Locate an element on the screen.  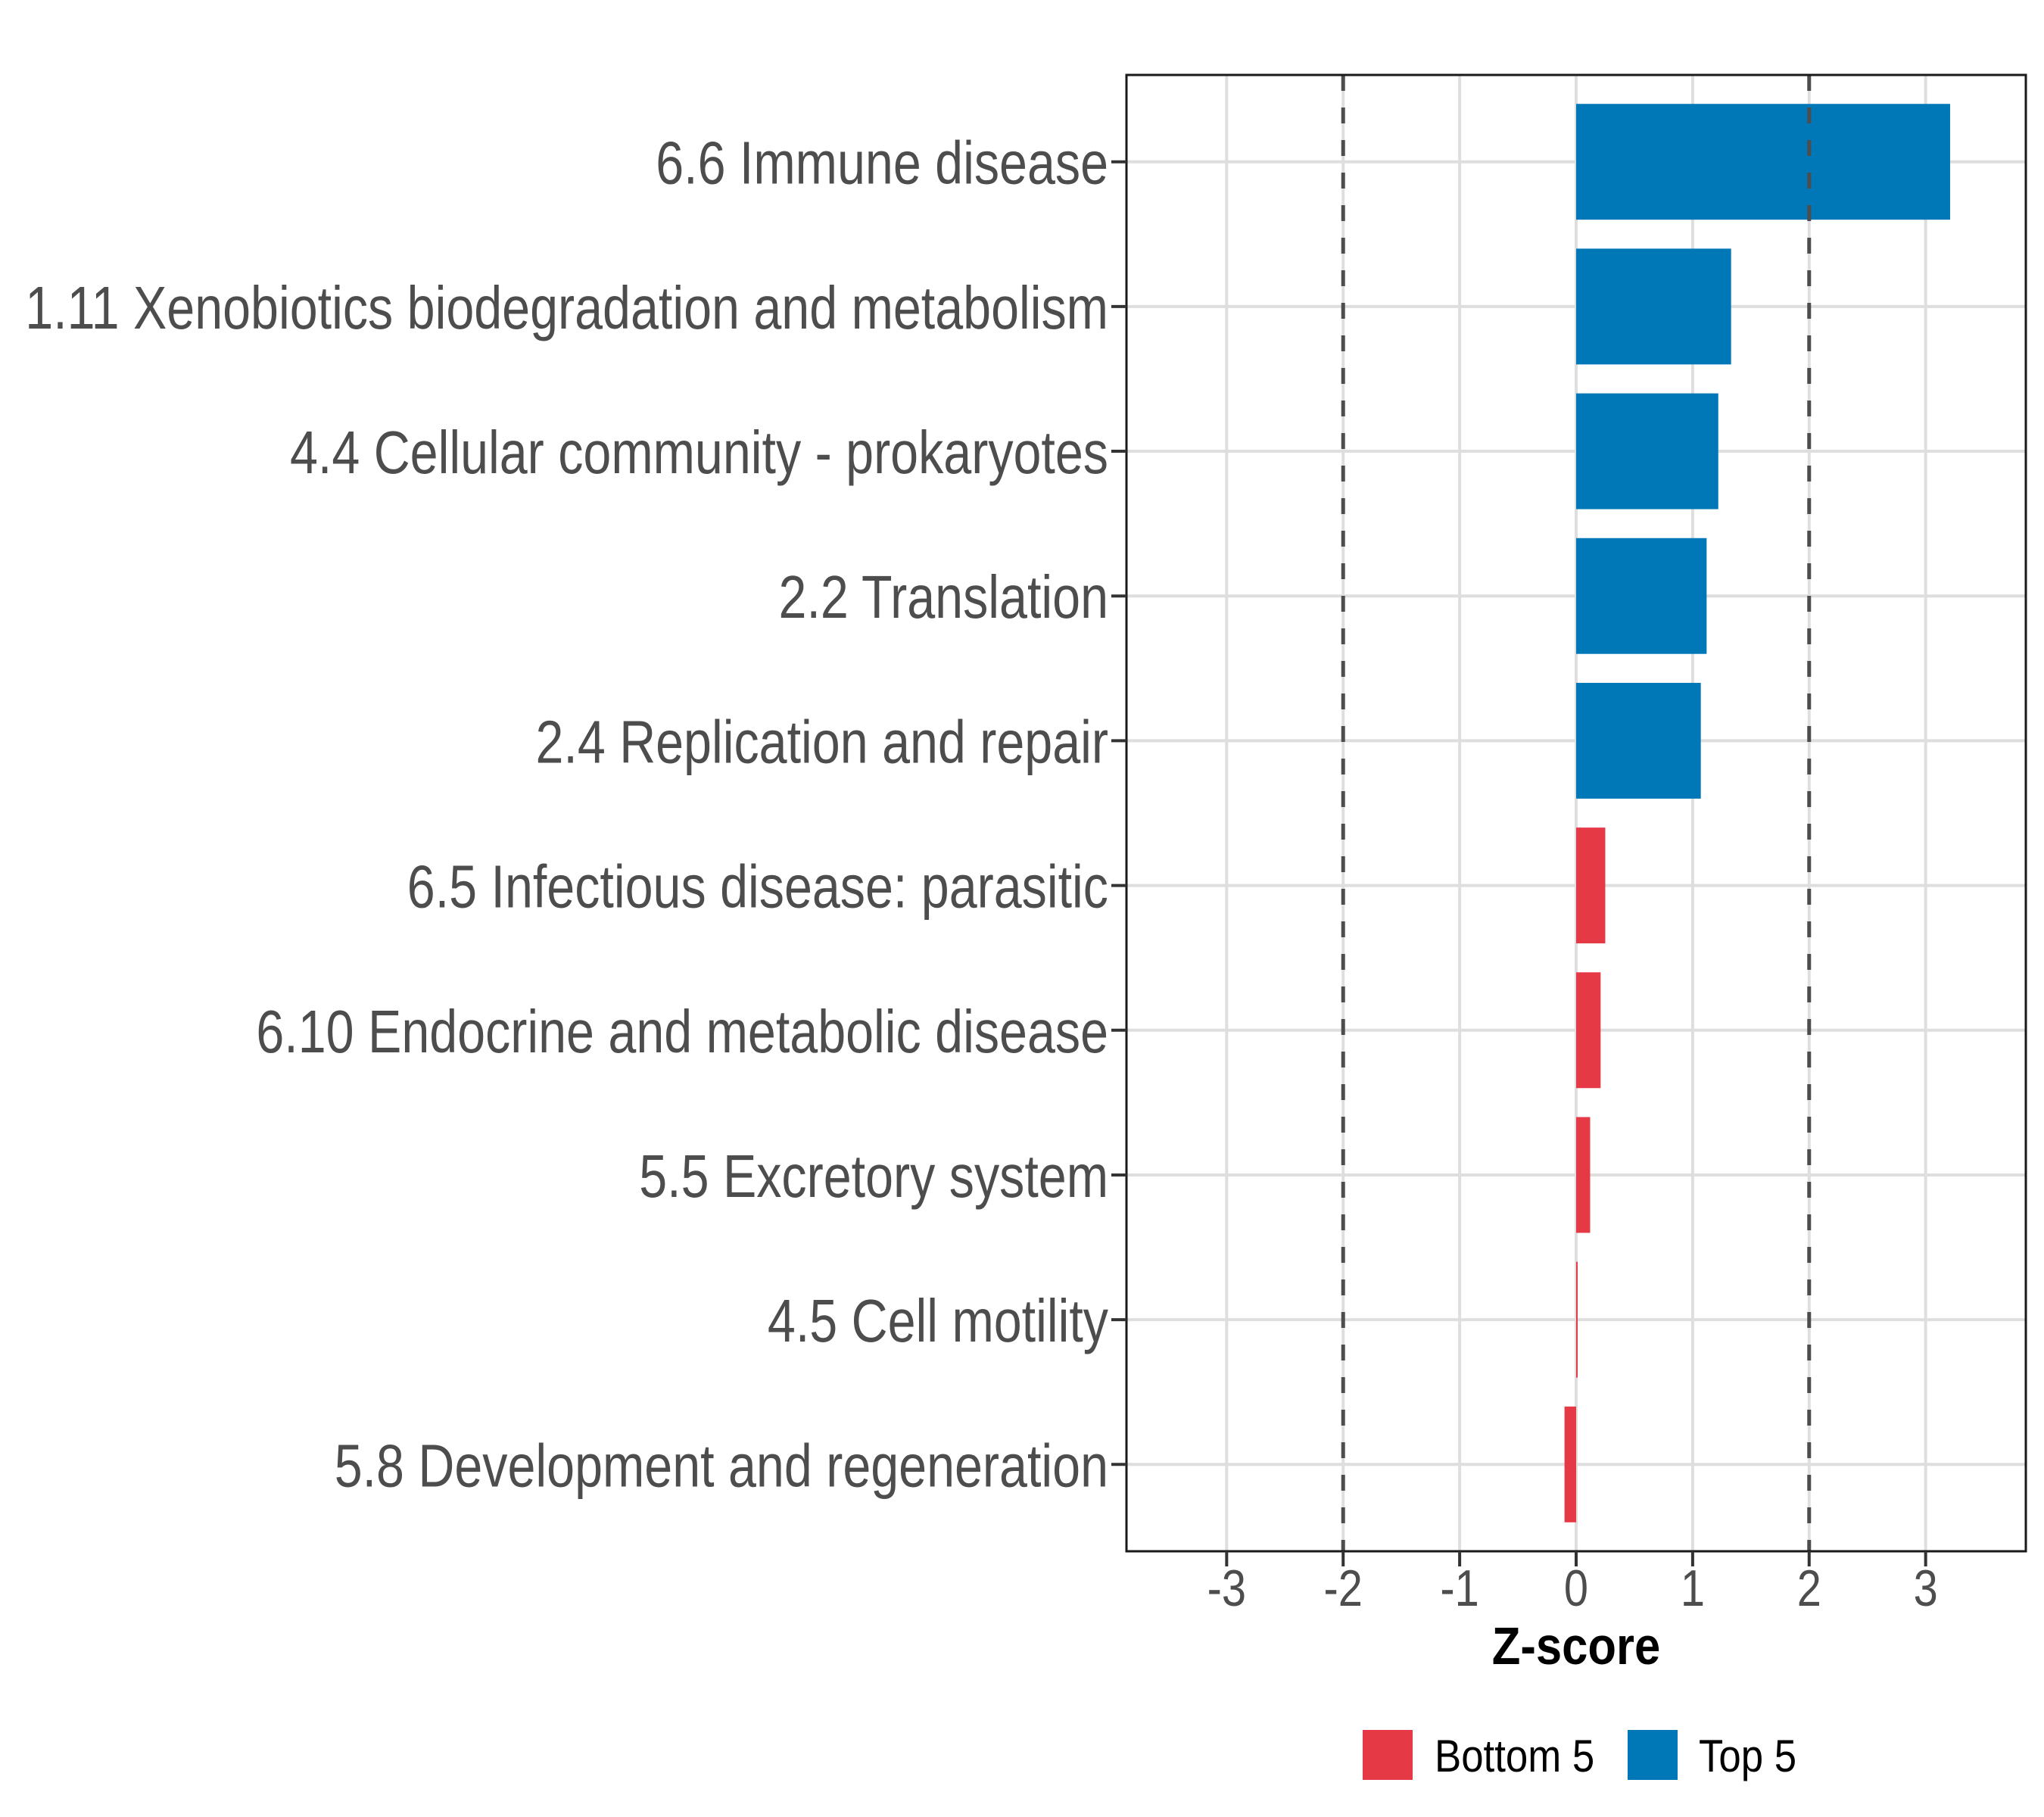
x-tick-label-group: -1 is located at coordinates (1459, 1588).